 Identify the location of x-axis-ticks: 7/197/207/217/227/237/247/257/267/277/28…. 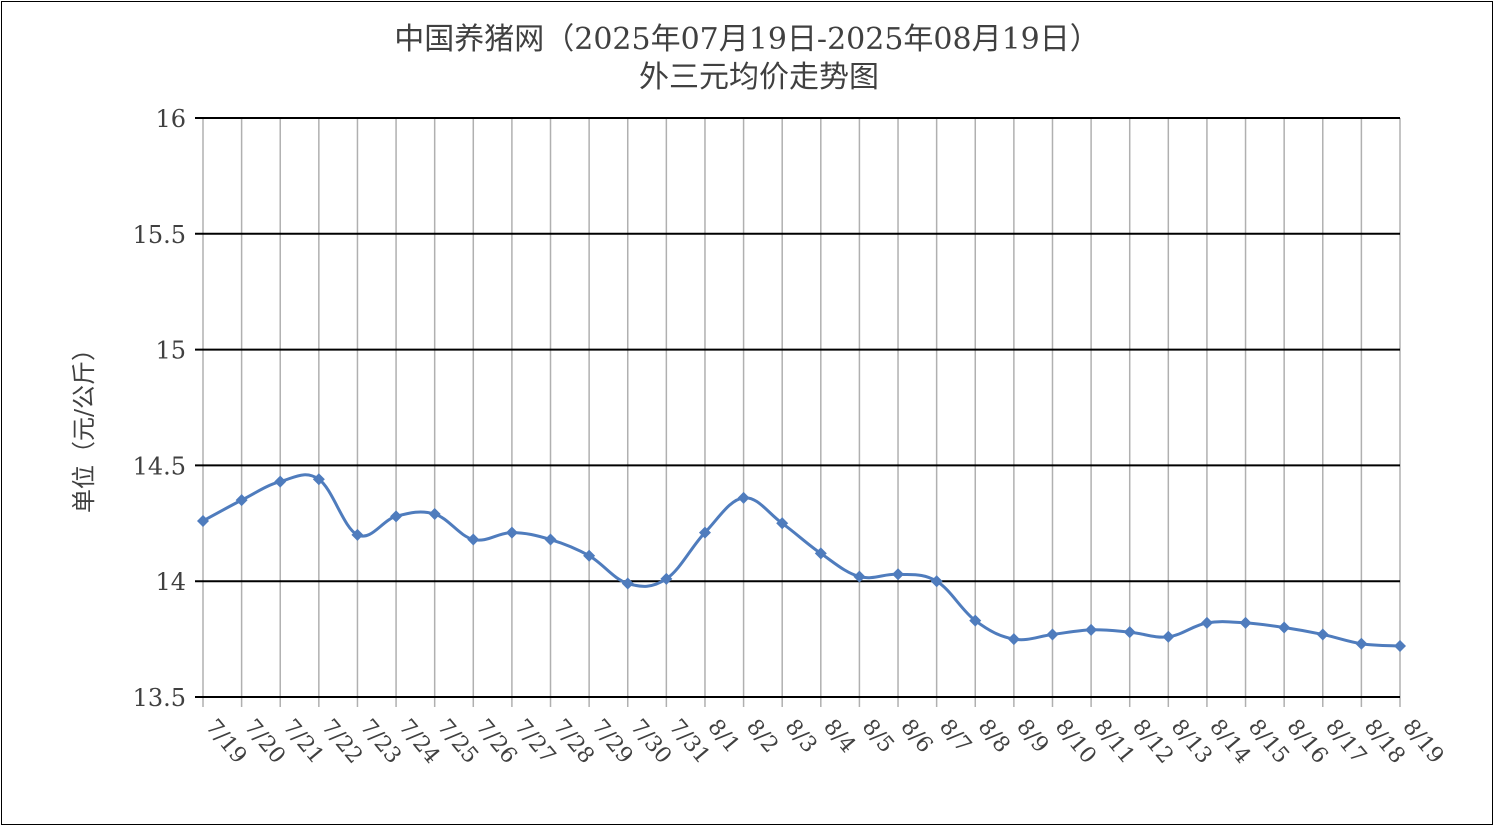
(824, 742).